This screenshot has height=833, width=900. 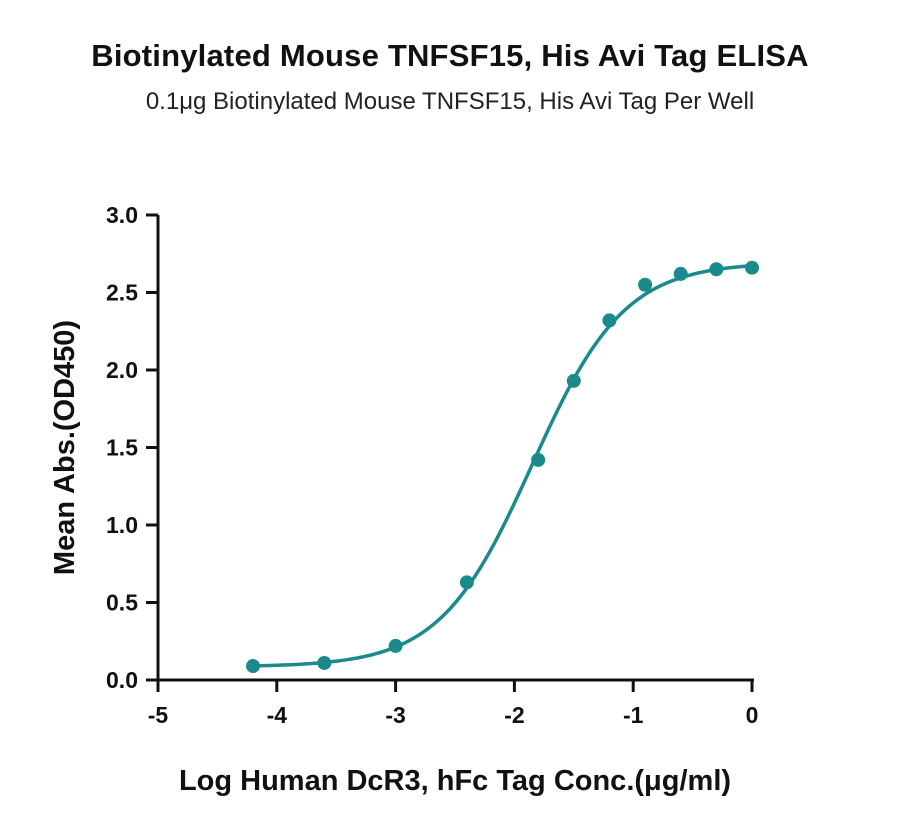 I want to click on y-axis-ticks: 0.0 0.5 1.0 1.5 2.0 2.5 3.0, so click(x=132, y=447).